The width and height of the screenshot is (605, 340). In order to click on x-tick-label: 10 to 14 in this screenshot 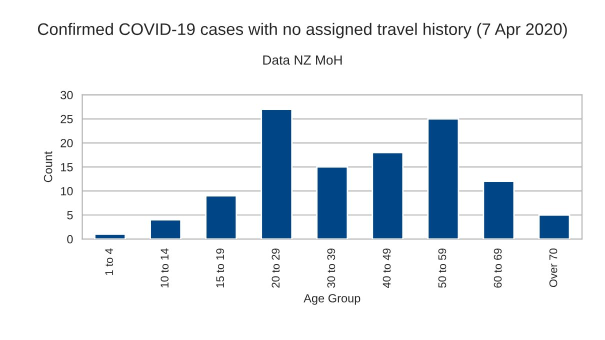, I will do `click(164, 268)`.